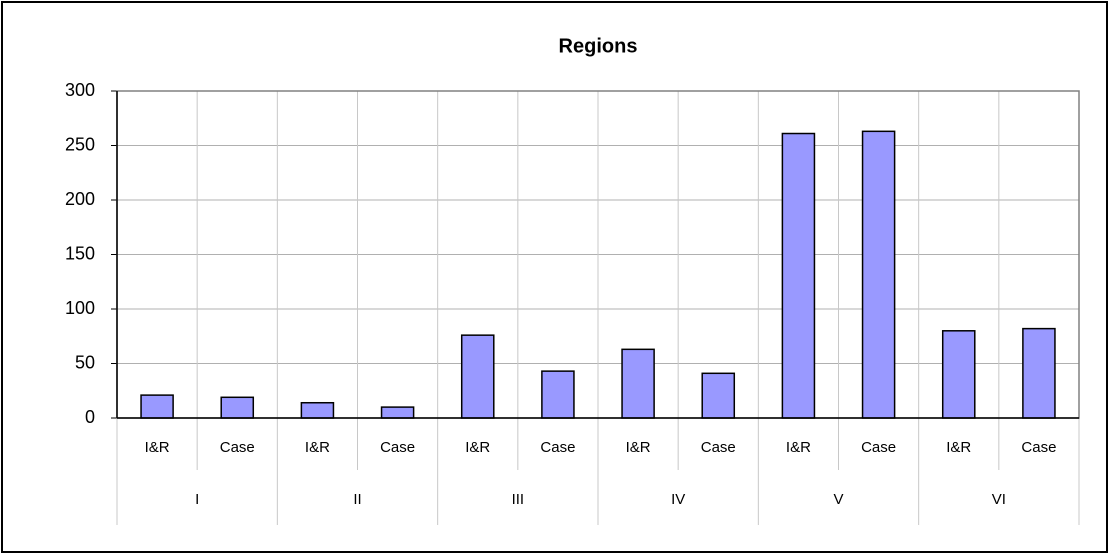 This screenshot has width=1112, height=558. I want to click on group-label: III, so click(518, 499).